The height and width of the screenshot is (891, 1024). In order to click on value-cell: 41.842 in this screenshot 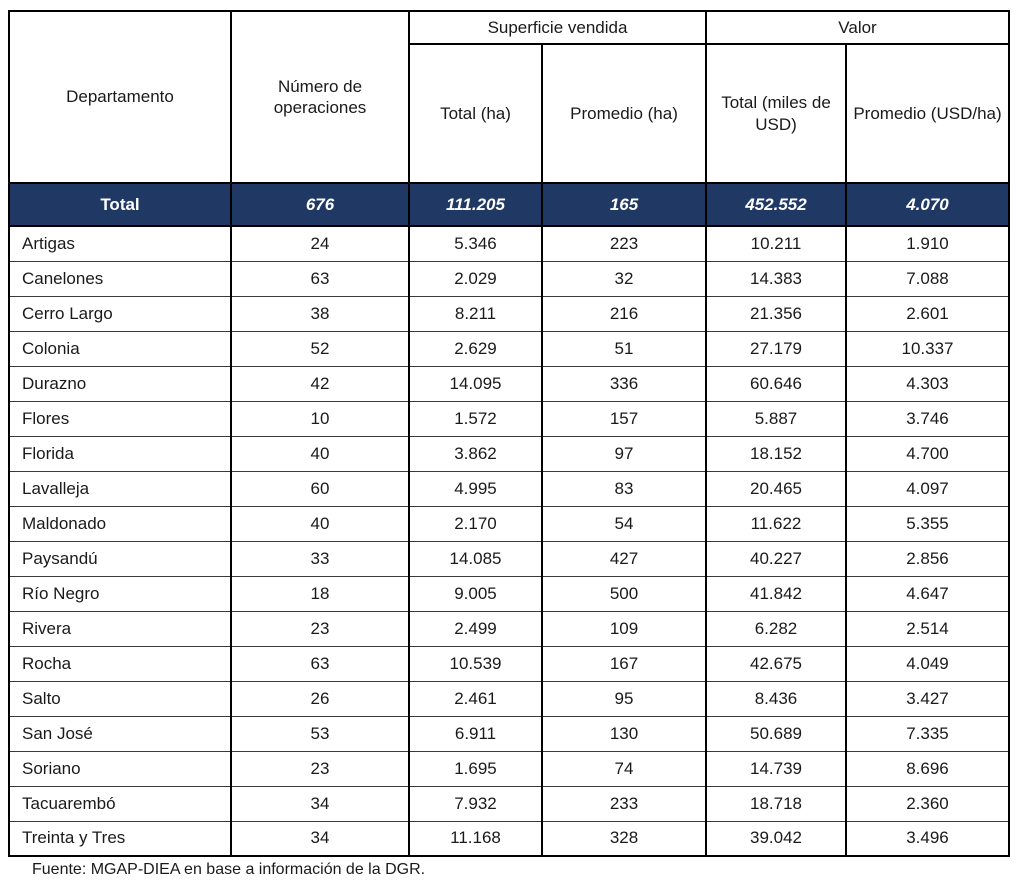, I will do `click(776, 593)`.